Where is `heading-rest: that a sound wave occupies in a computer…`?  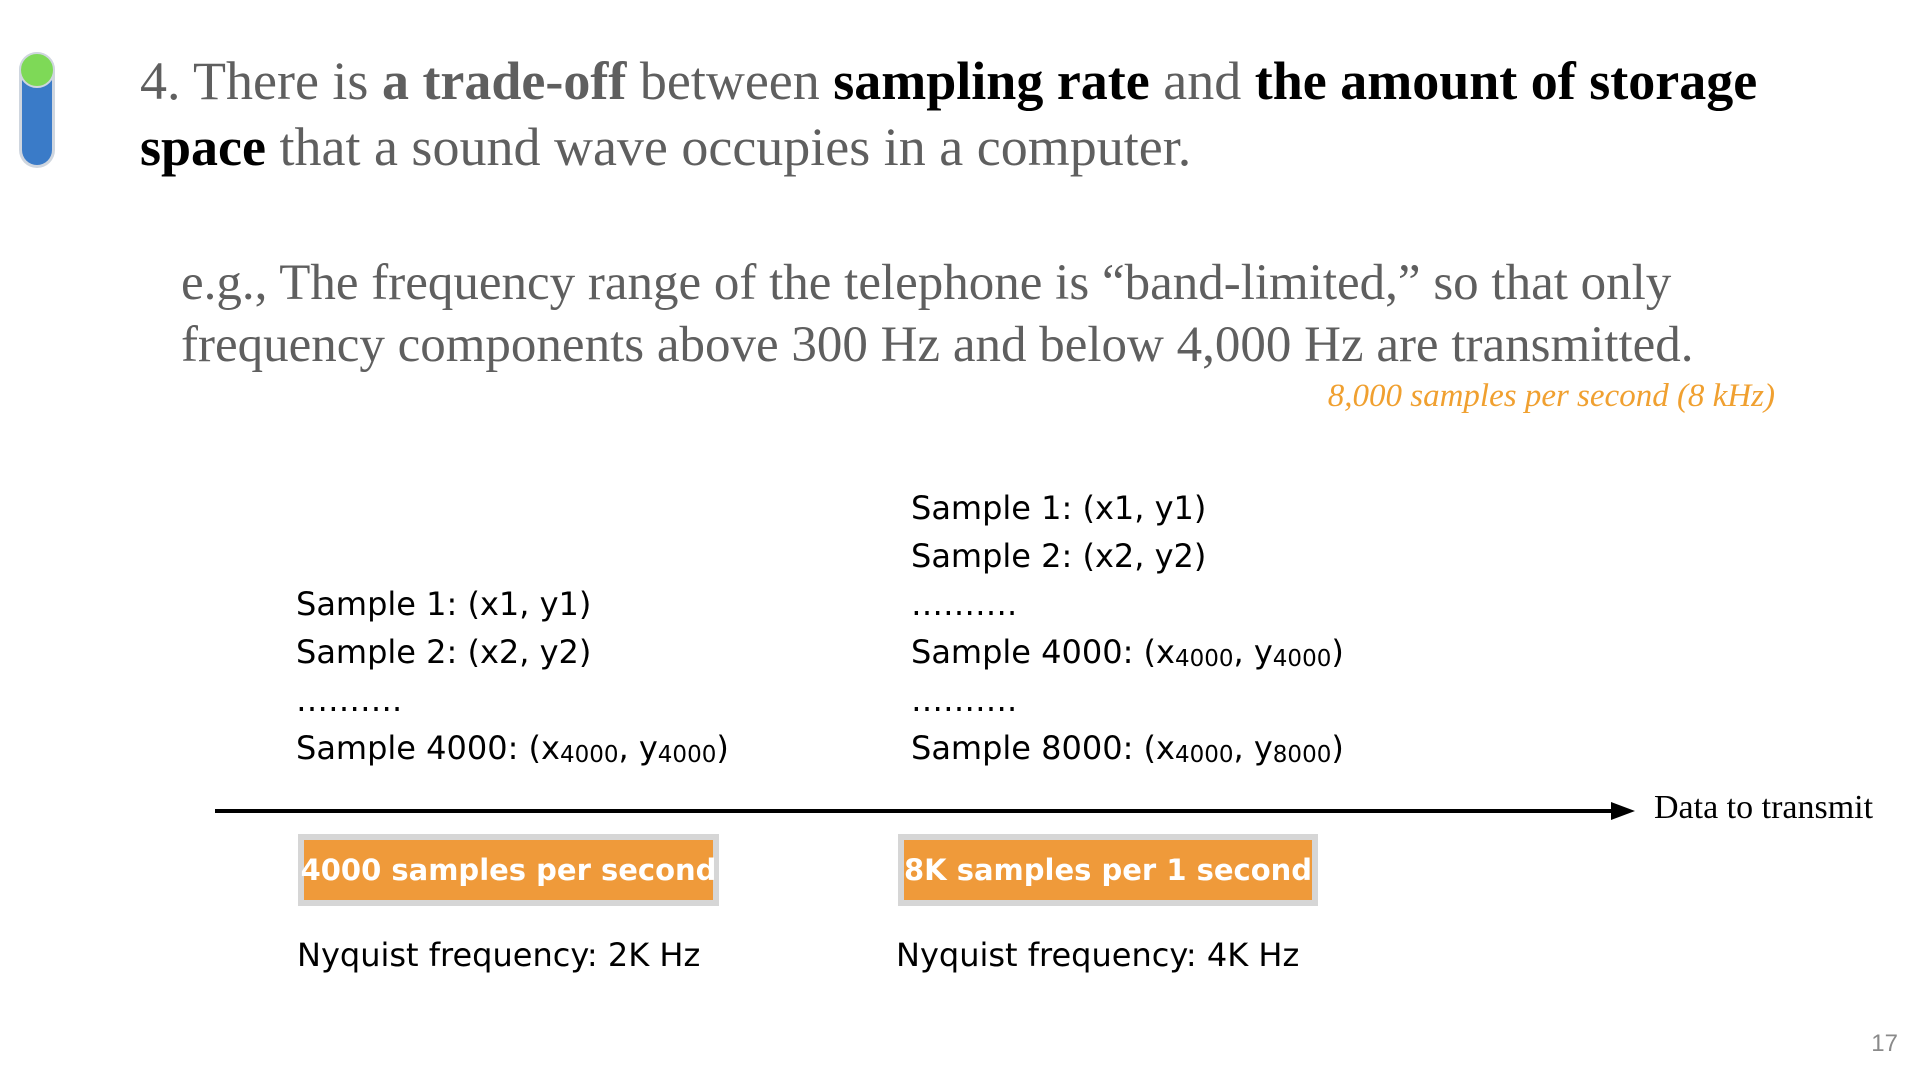 heading-rest: that a sound wave occupies in a computer… is located at coordinates (728, 147).